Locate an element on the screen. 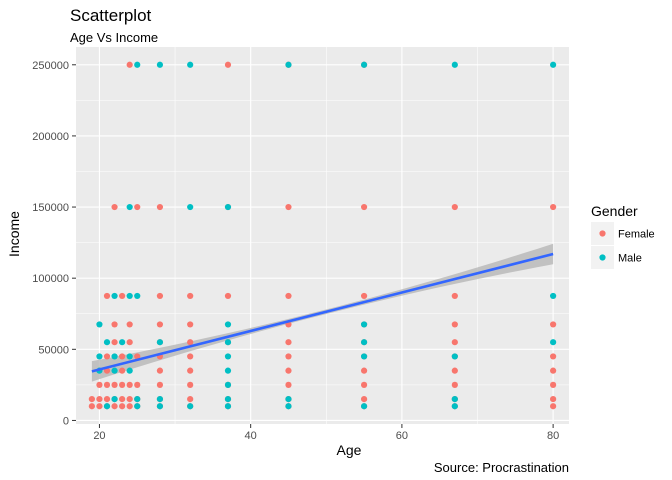 The height and width of the screenshot is (480, 672). legend-key-male is located at coordinates (602, 257).